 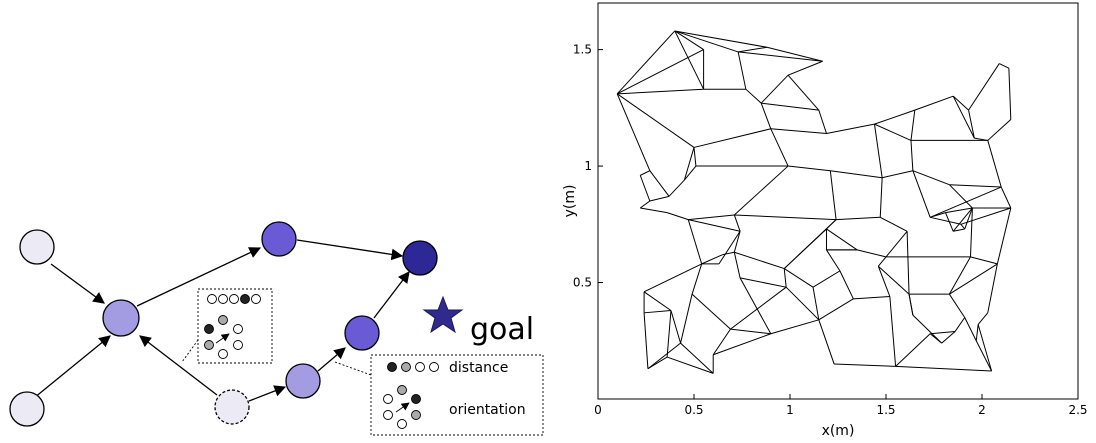 What do you see at coordinates (232, 407) in the screenshot?
I see `node-start-dashed` at bounding box center [232, 407].